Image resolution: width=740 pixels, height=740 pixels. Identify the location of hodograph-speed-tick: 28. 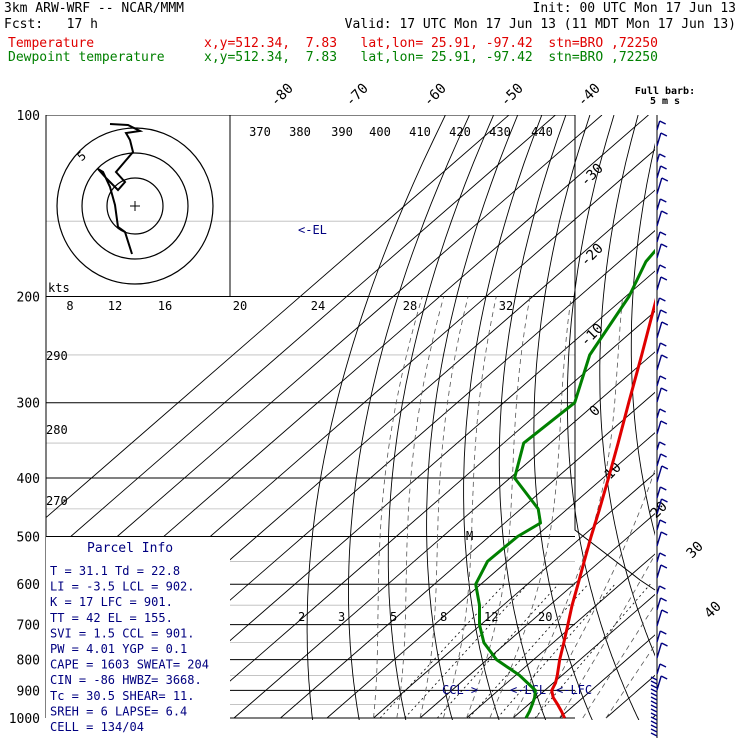
(410, 306).